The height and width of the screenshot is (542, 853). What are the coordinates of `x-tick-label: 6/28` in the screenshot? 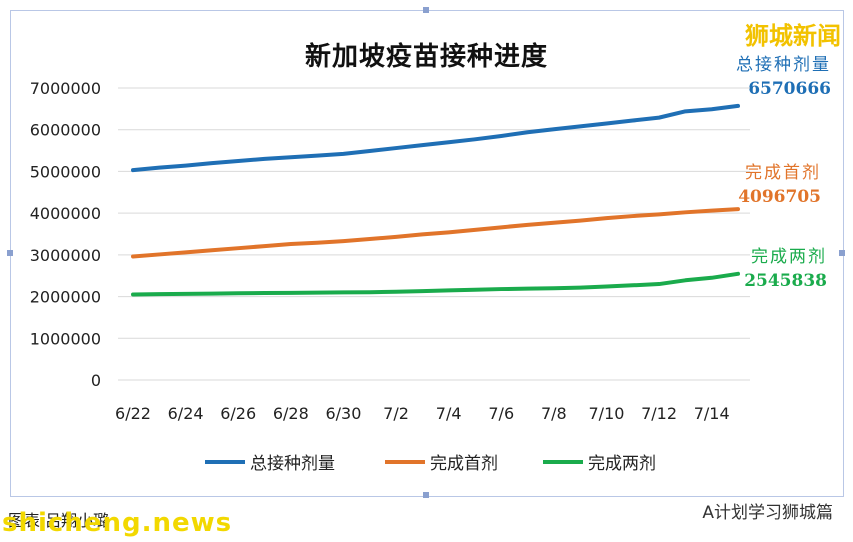 It's located at (291, 413).